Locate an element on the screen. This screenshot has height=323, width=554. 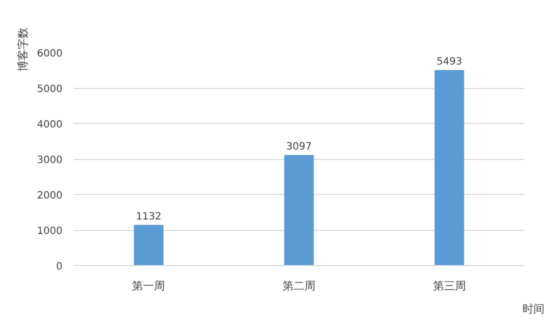
y-tick-label: 0 is located at coordinates (59, 267).